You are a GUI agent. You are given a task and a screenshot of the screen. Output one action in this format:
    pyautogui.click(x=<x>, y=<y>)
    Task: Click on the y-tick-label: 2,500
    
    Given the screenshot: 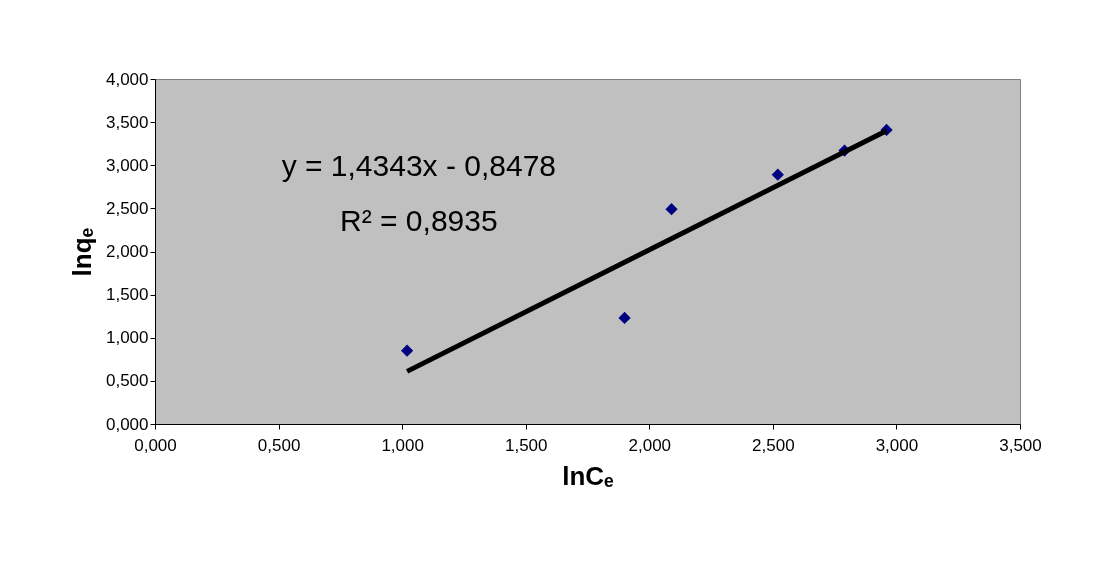 What is the action you would take?
    pyautogui.click(x=127, y=208)
    